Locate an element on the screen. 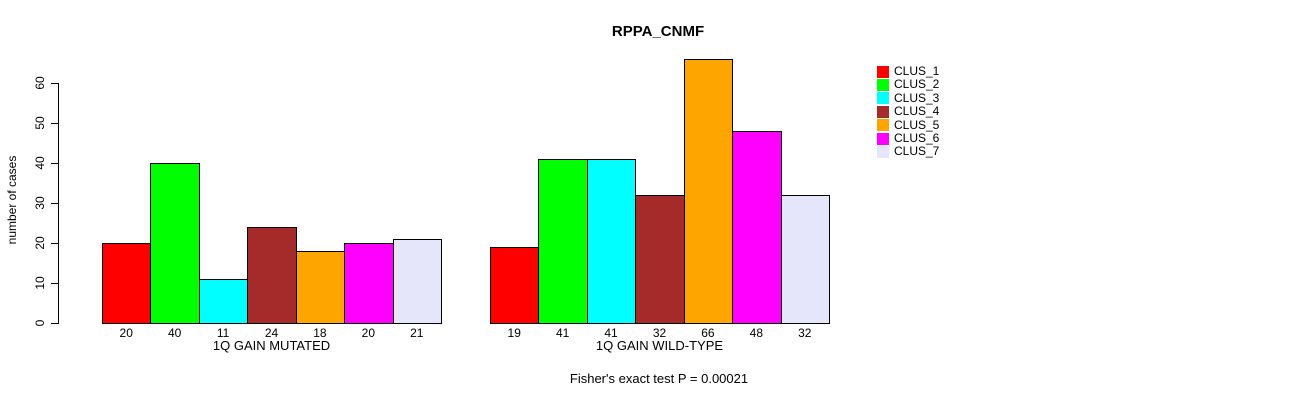 Image resolution: width=1290 pixels, height=400 pixels. y-axis-tick-label: 40 is located at coordinates (40, 163).